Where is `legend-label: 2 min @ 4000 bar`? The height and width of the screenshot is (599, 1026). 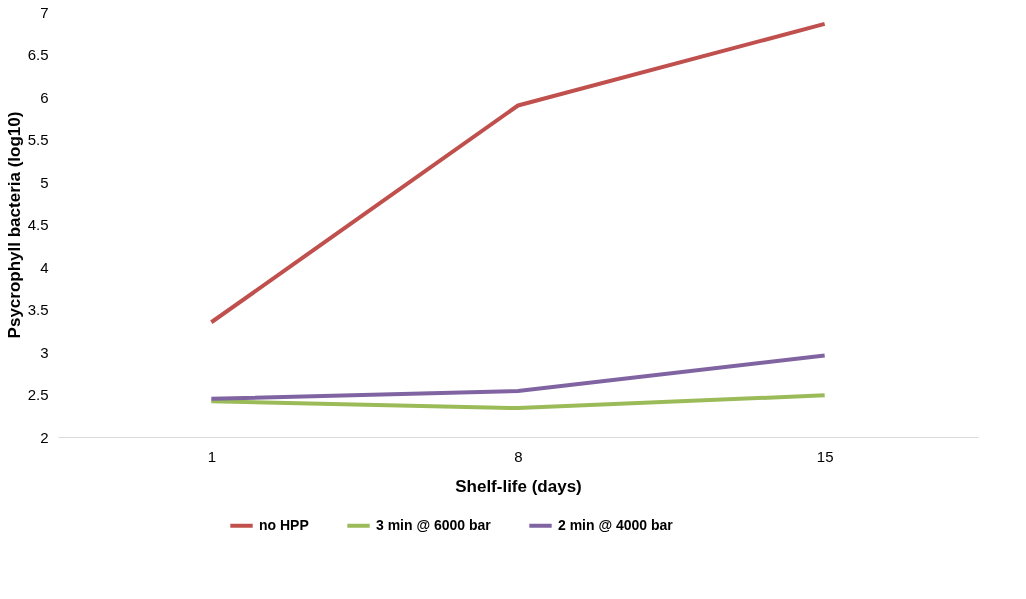 legend-label: 2 min @ 4000 bar is located at coordinates (616, 524).